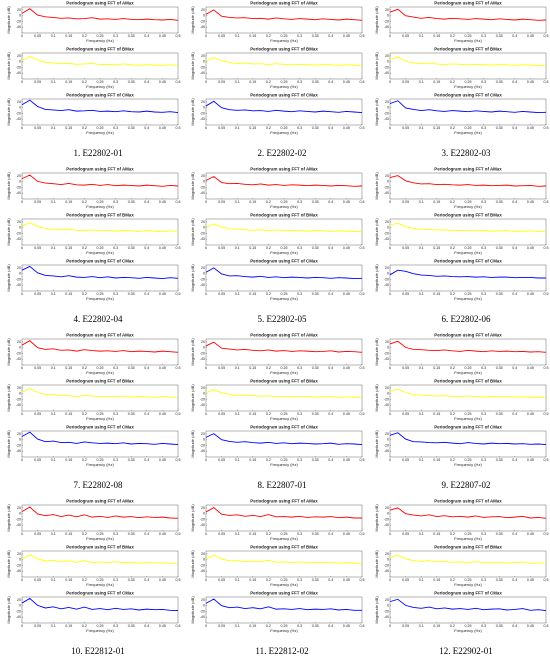 The image size is (550, 661). Describe the element at coordinates (466, 651) in the screenshot. I see `panel-caption: 12. E22902-01` at that location.